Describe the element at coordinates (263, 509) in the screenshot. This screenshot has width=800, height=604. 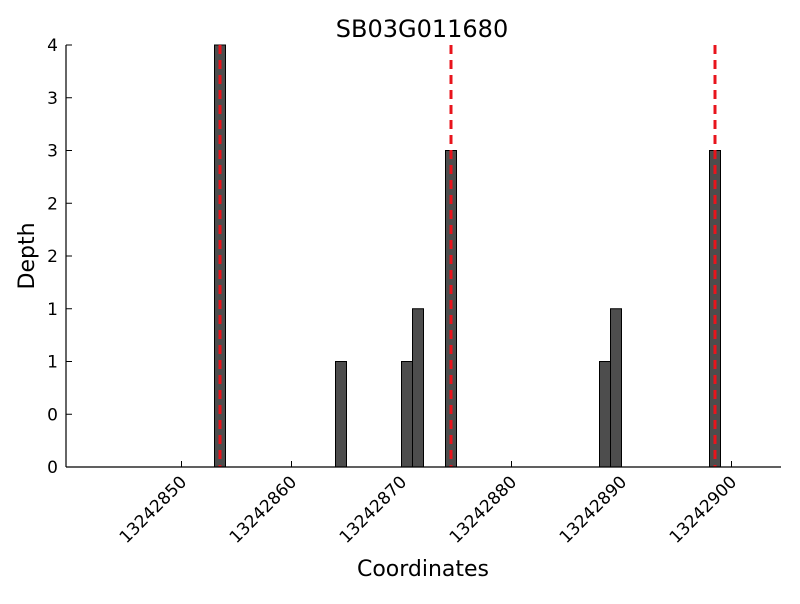
I see `x-tick-label: 13242860` at that location.